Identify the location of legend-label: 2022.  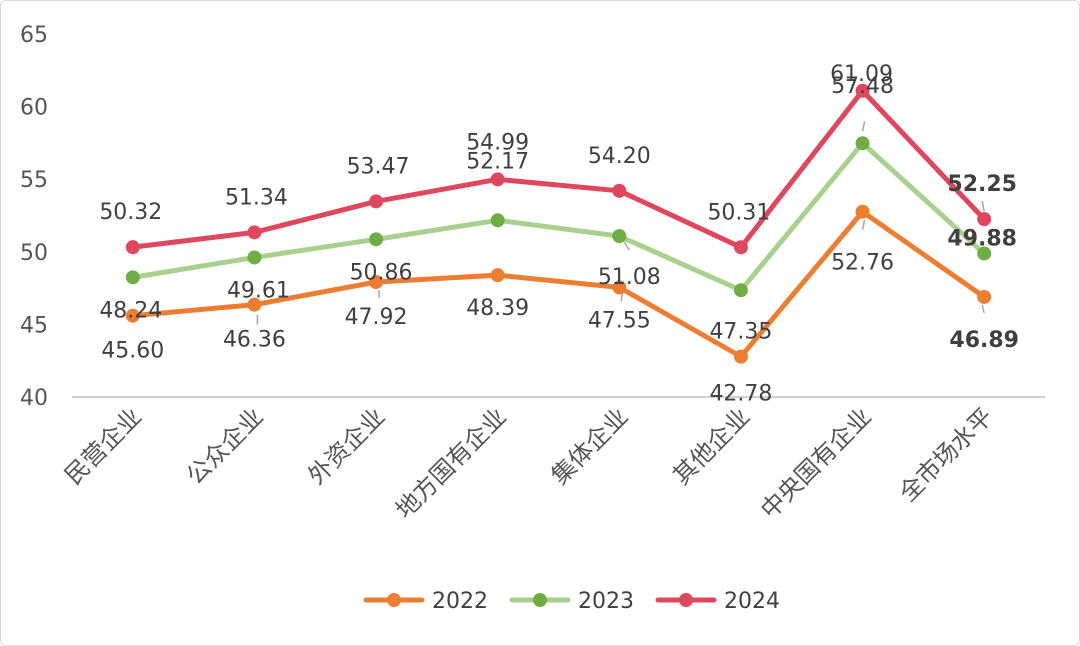
(460, 601).